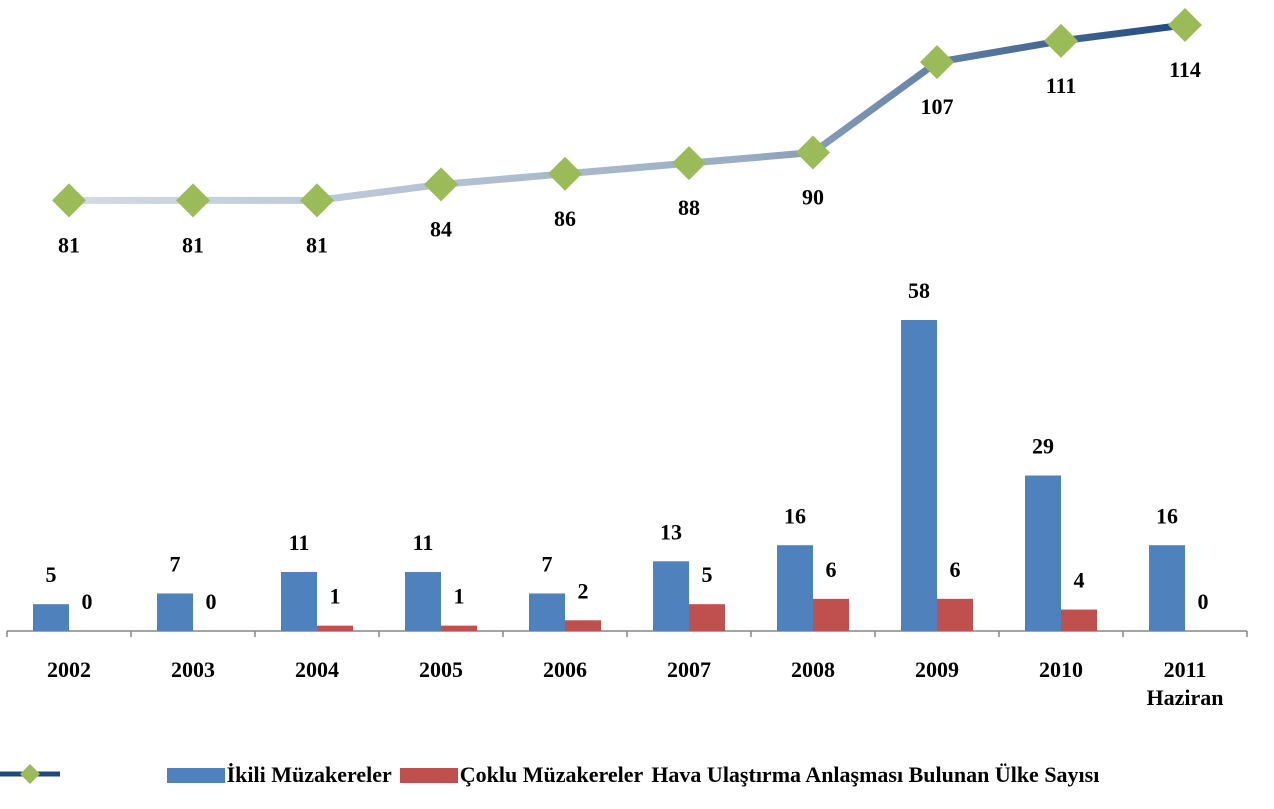 The height and width of the screenshot is (809, 1274). I want to click on data-label: 107, so click(937, 106).